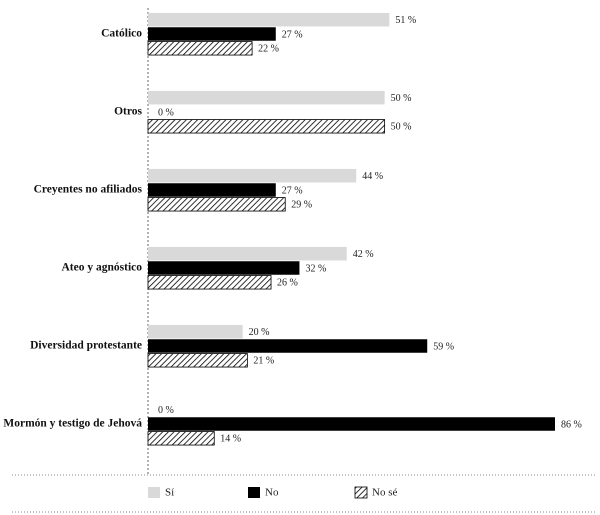 This screenshot has height=515, width=600. I want to click on category-label: Católico, so click(121, 33).